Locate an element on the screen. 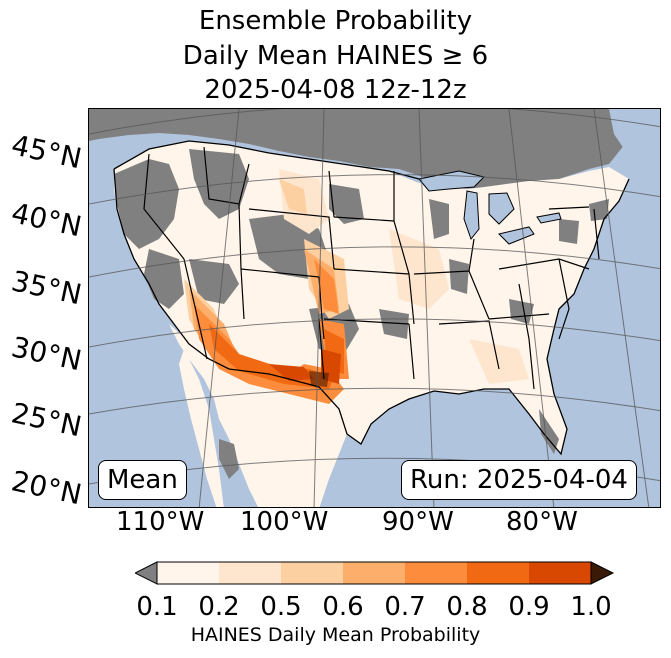 This screenshot has height=658, width=671. run-date-label: Run: 2025-04-04 is located at coordinates (519, 480).